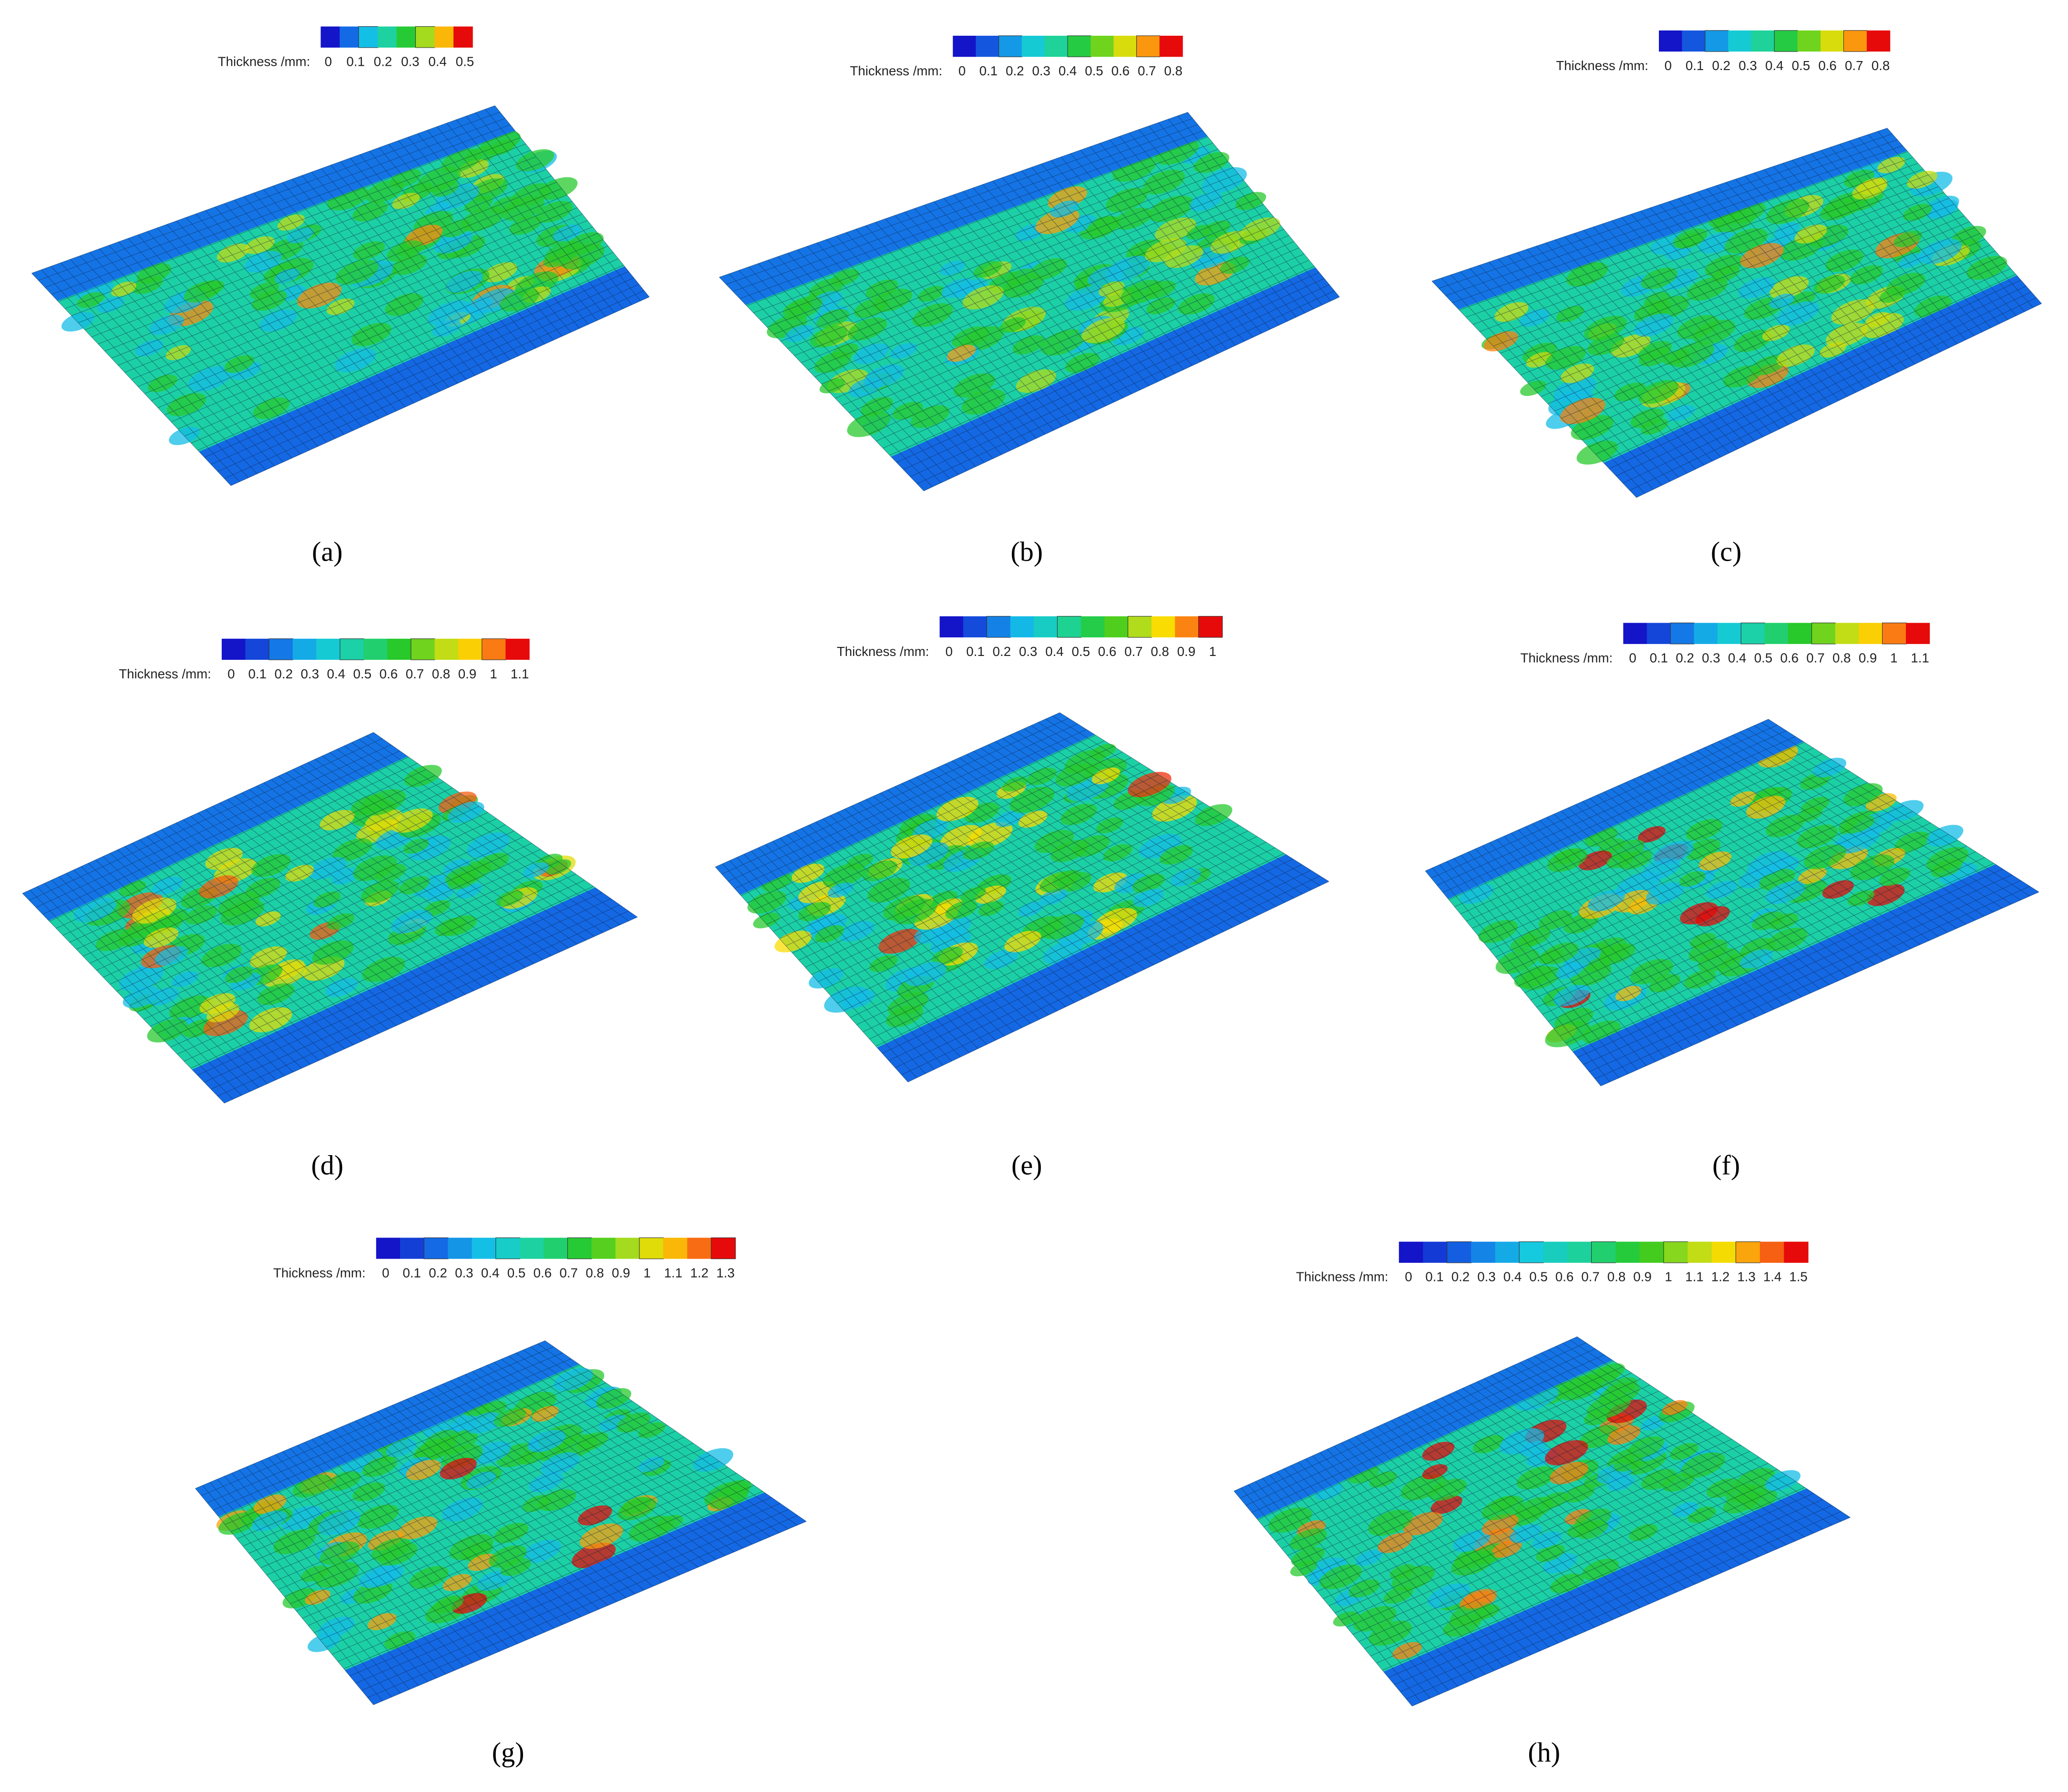 The width and height of the screenshot is (2068, 1792). What do you see at coordinates (883, 651) in the screenshot?
I see `colorbar-title: Thickness /mm:` at bounding box center [883, 651].